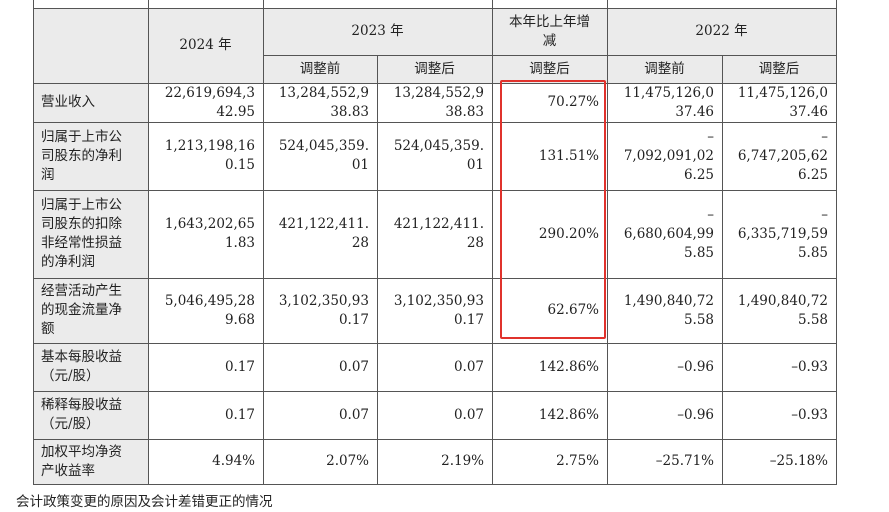 Image resolution: width=889 pixels, height=512 pixels. I want to click on cell-2024: 1,643,202,65 1.83, so click(209, 233).